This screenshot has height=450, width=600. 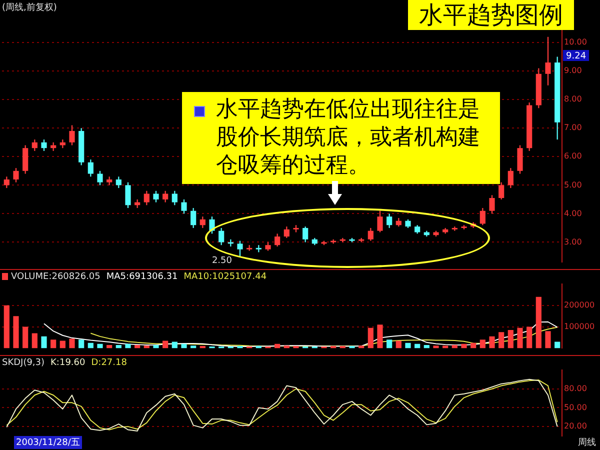 I want to click on annotation: 水平趋势在低位出现往往是股价长期筑底，或者机构建仓吸筹的过程。, so click(x=348, y=137).